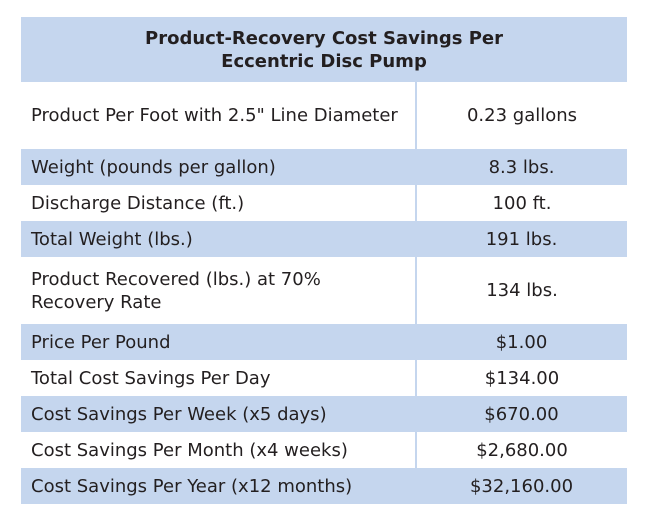 The width and height of the screenshot is (648, 532). I want to click on table-row: Total Cost Savings Per Day $134.00, so click(324, 378).